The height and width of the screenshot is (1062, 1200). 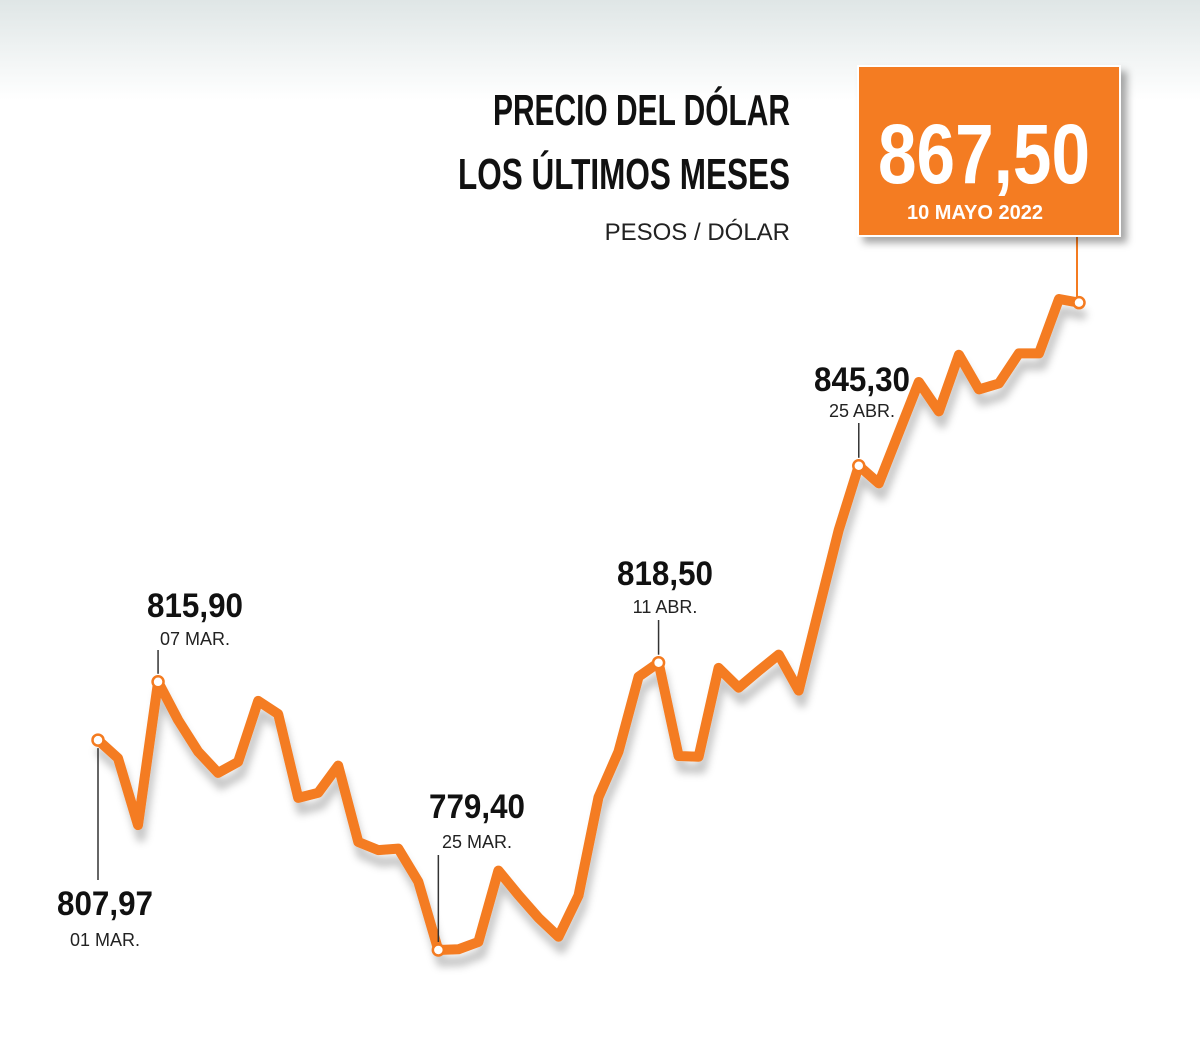 What do you see at coordinates (624, 174) in the screenshot?
I see `chart-title: LOS ÚLTIMOS MESES` at bounding box center [624, 174].